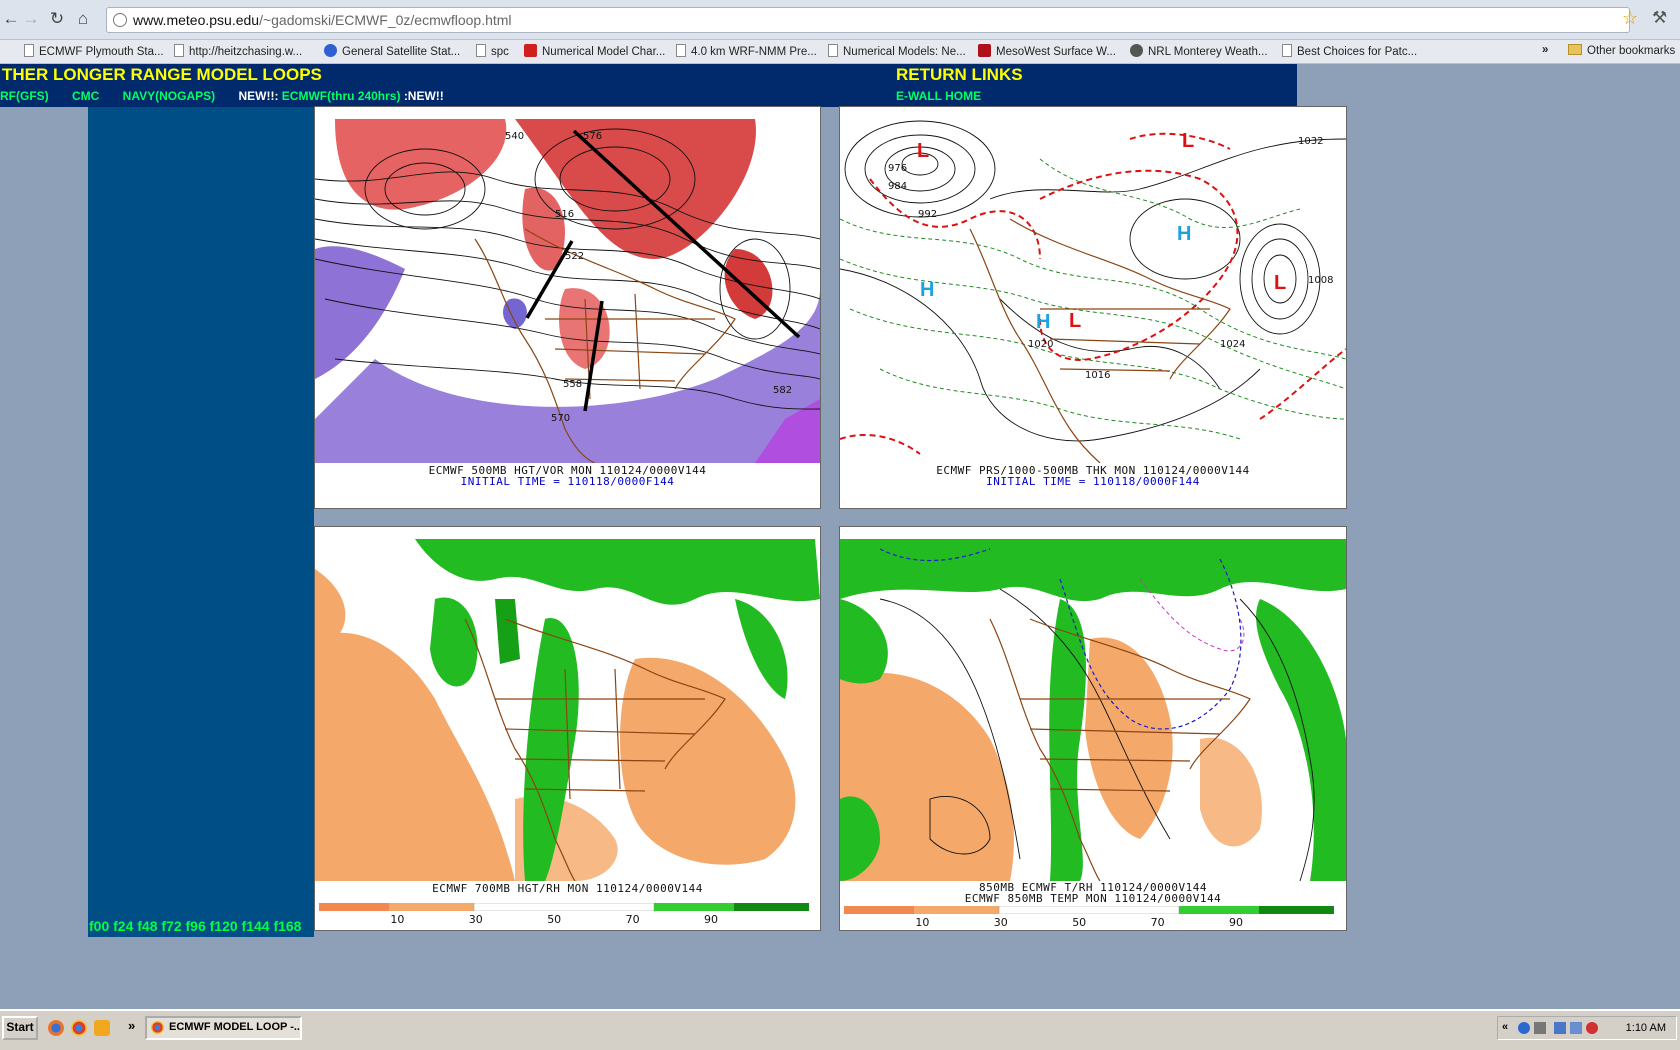  I want to click on system-tray: « 1:10 AM, so click(1587, 1028).